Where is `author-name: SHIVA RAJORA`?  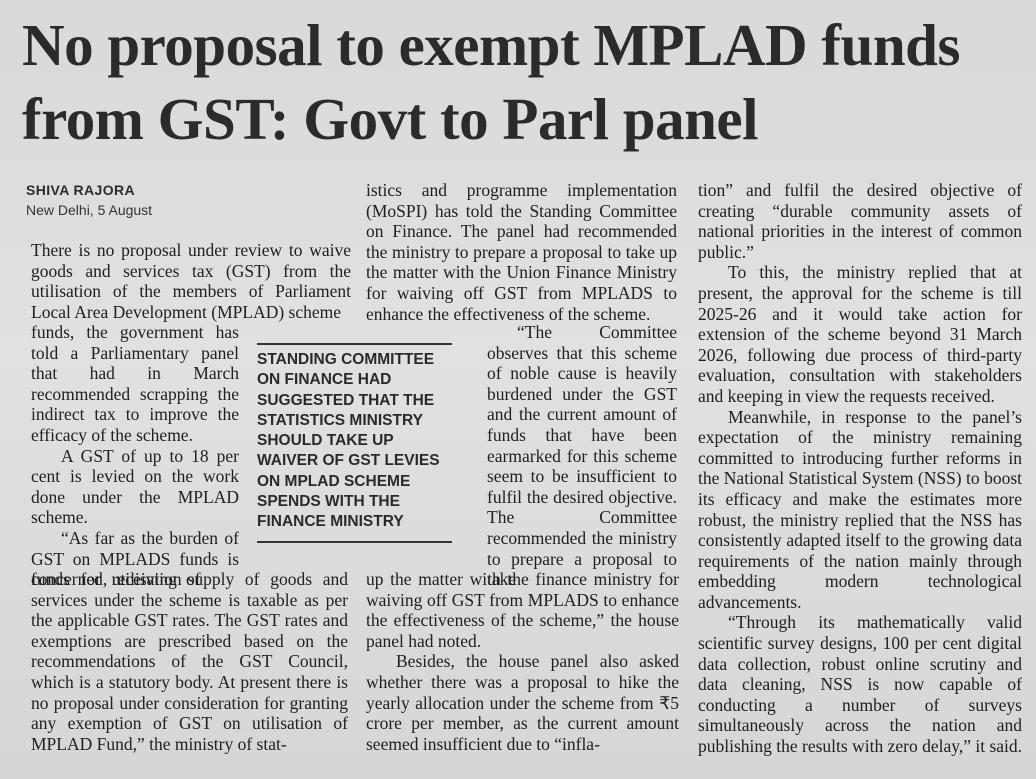 author-name: SHIVA RAJORA is located at coordinates (81, 190).